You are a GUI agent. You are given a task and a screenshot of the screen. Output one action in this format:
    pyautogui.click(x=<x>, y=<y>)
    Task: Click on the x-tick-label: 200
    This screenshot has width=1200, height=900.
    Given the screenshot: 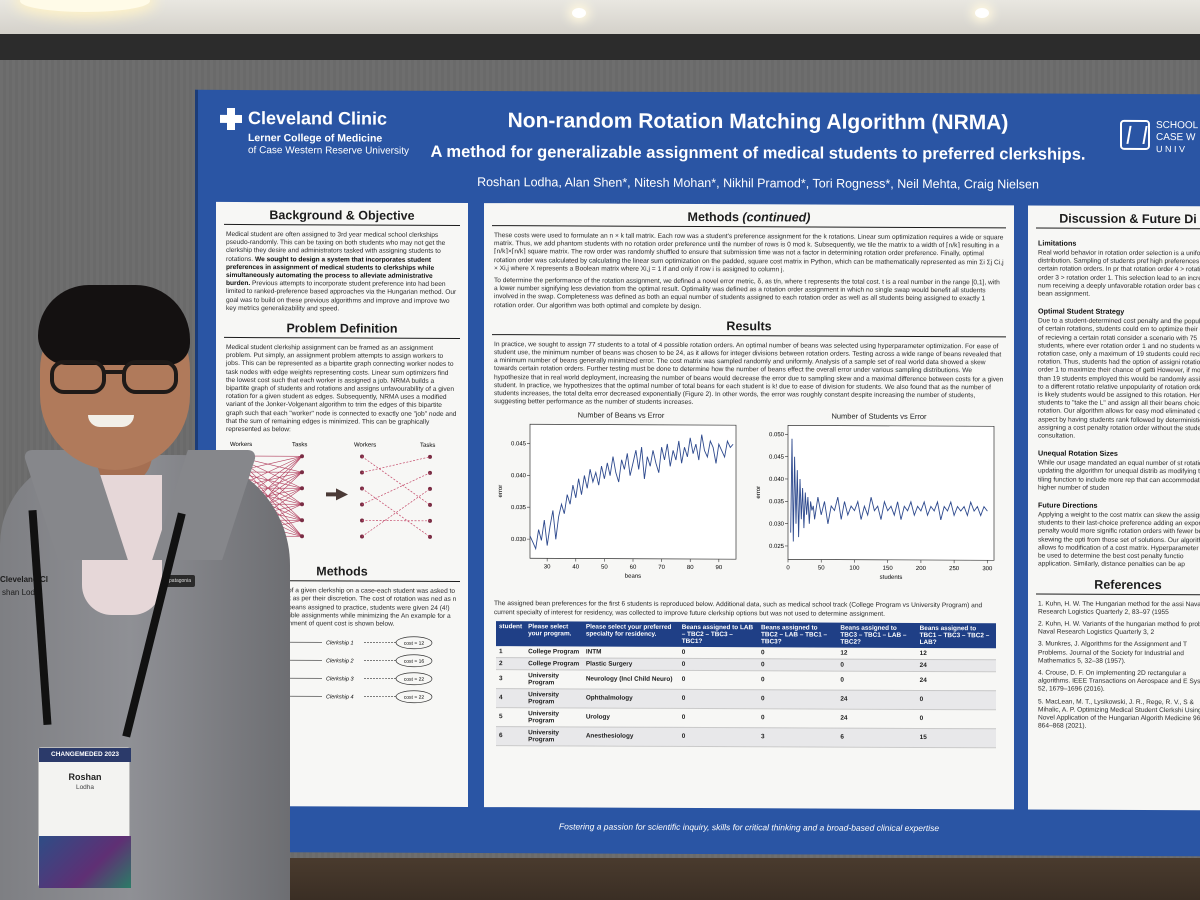 What is the action you would take?
    pyautogui.click(x=921, y=569)
    